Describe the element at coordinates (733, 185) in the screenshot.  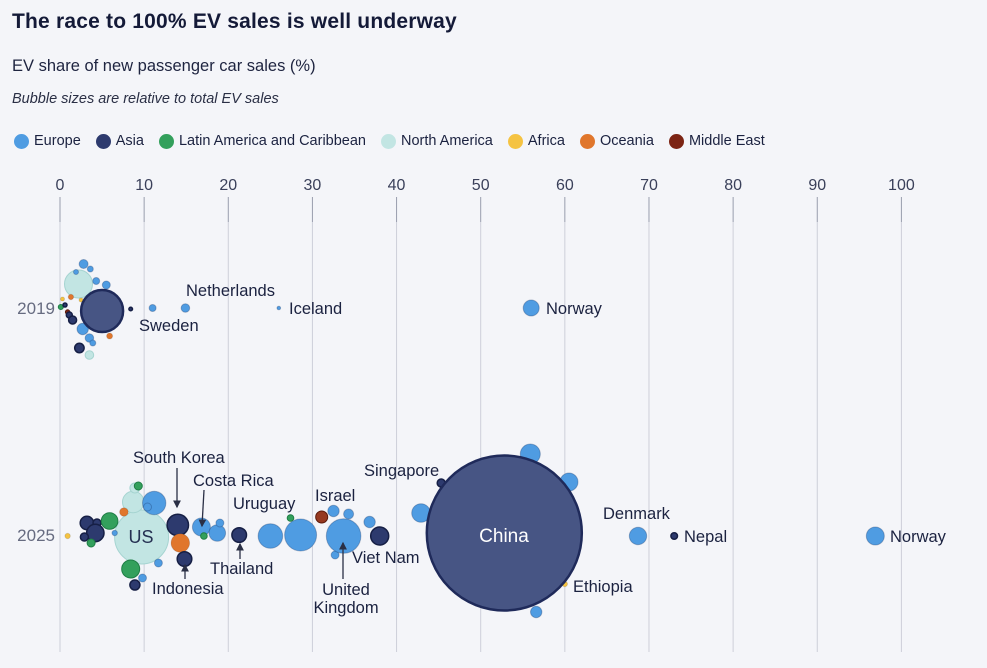
I see `axis-tick-label: 80` at that location.